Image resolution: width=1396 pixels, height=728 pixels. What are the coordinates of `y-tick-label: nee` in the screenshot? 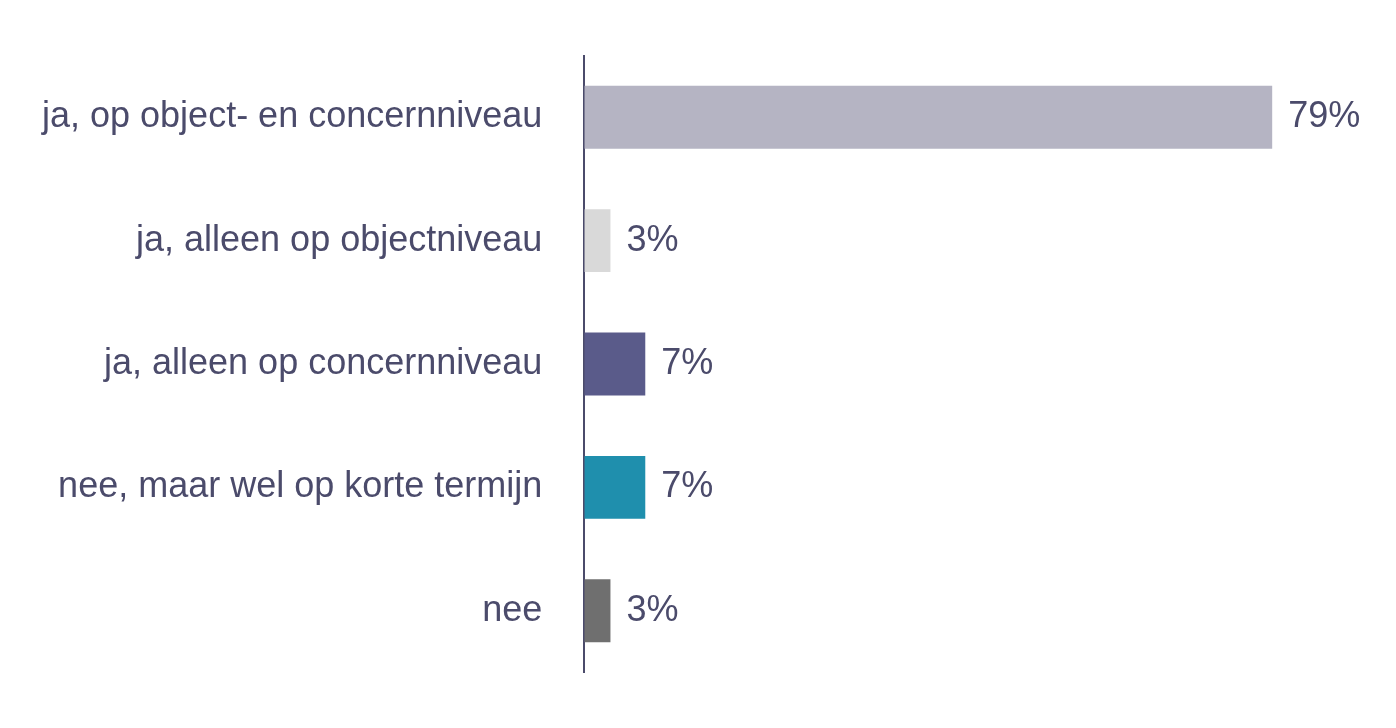 It's located at (512, 608).